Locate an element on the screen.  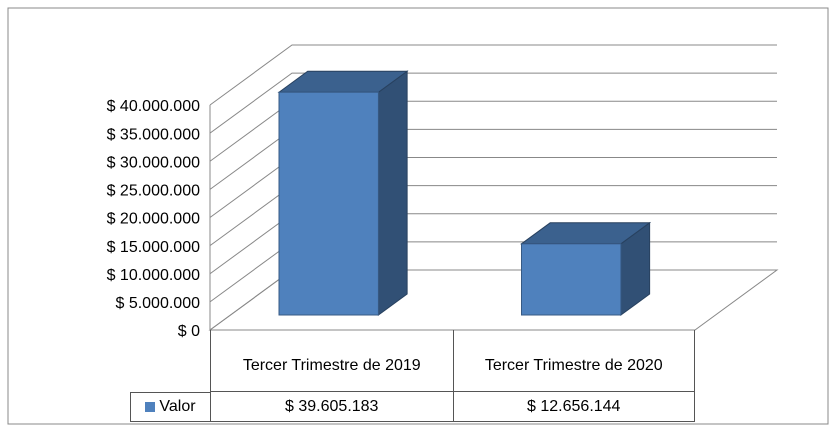
y-tick-label: $ 15.000.000 is located at coordinates (154, 247).